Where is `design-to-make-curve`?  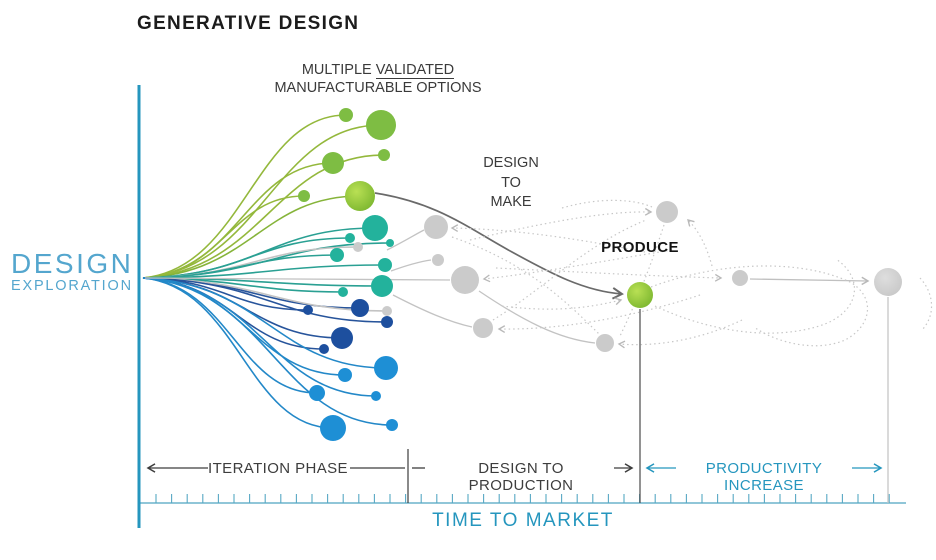
design-to-make-curve is located at coordinates (499, 246).